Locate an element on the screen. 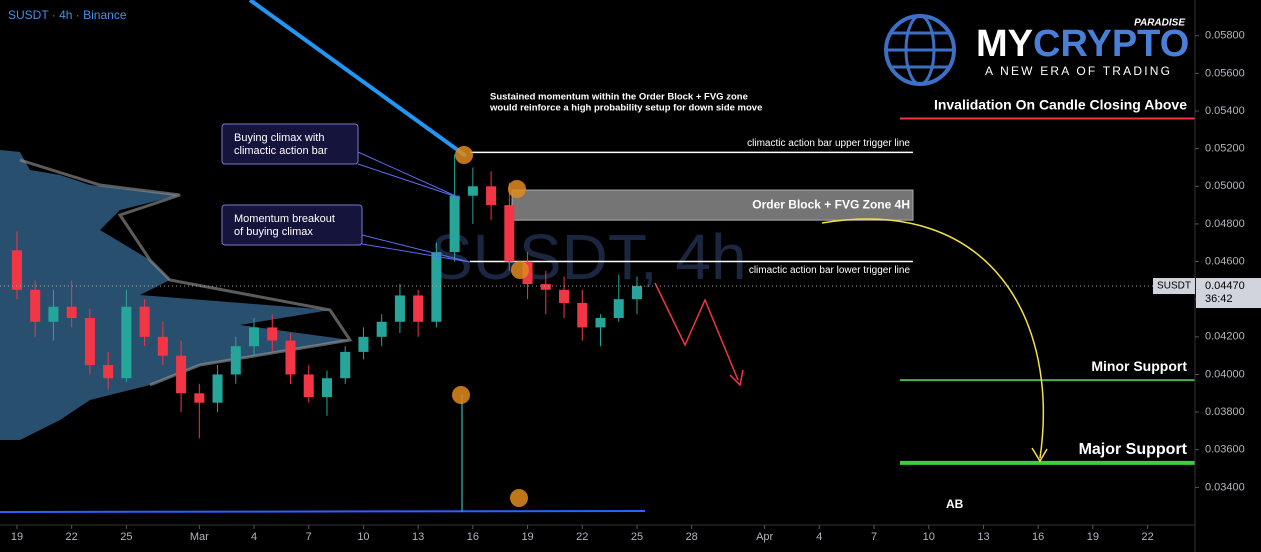  level-label: Minor Support is located at coordinates (1139, 366).